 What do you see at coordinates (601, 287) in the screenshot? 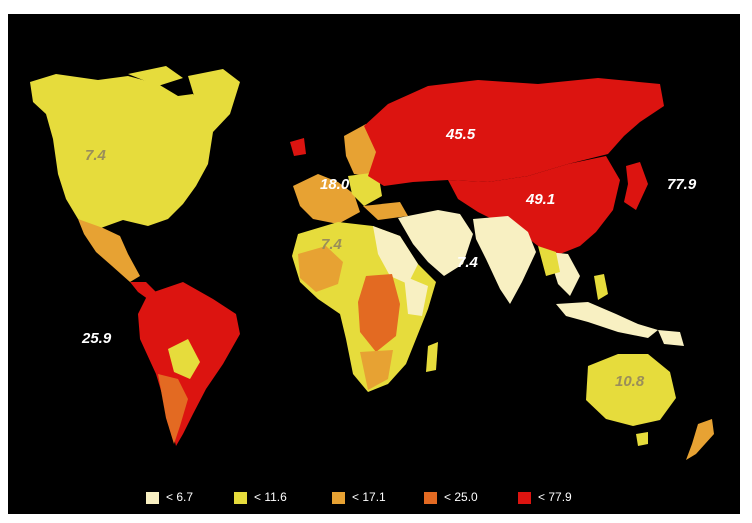
I see `region-philippines` at bounding box center [601, 287].